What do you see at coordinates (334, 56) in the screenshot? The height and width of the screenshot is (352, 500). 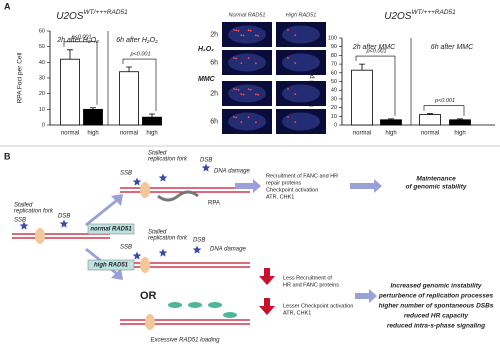 I see `y-tick-label: 80` at bounding box center [334, 56].